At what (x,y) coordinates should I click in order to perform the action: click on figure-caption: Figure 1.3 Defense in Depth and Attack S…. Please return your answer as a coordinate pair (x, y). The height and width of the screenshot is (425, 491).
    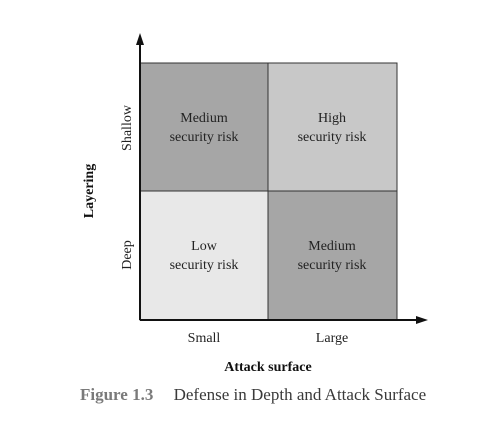
    Looking at the image, I should click on (253, 394).